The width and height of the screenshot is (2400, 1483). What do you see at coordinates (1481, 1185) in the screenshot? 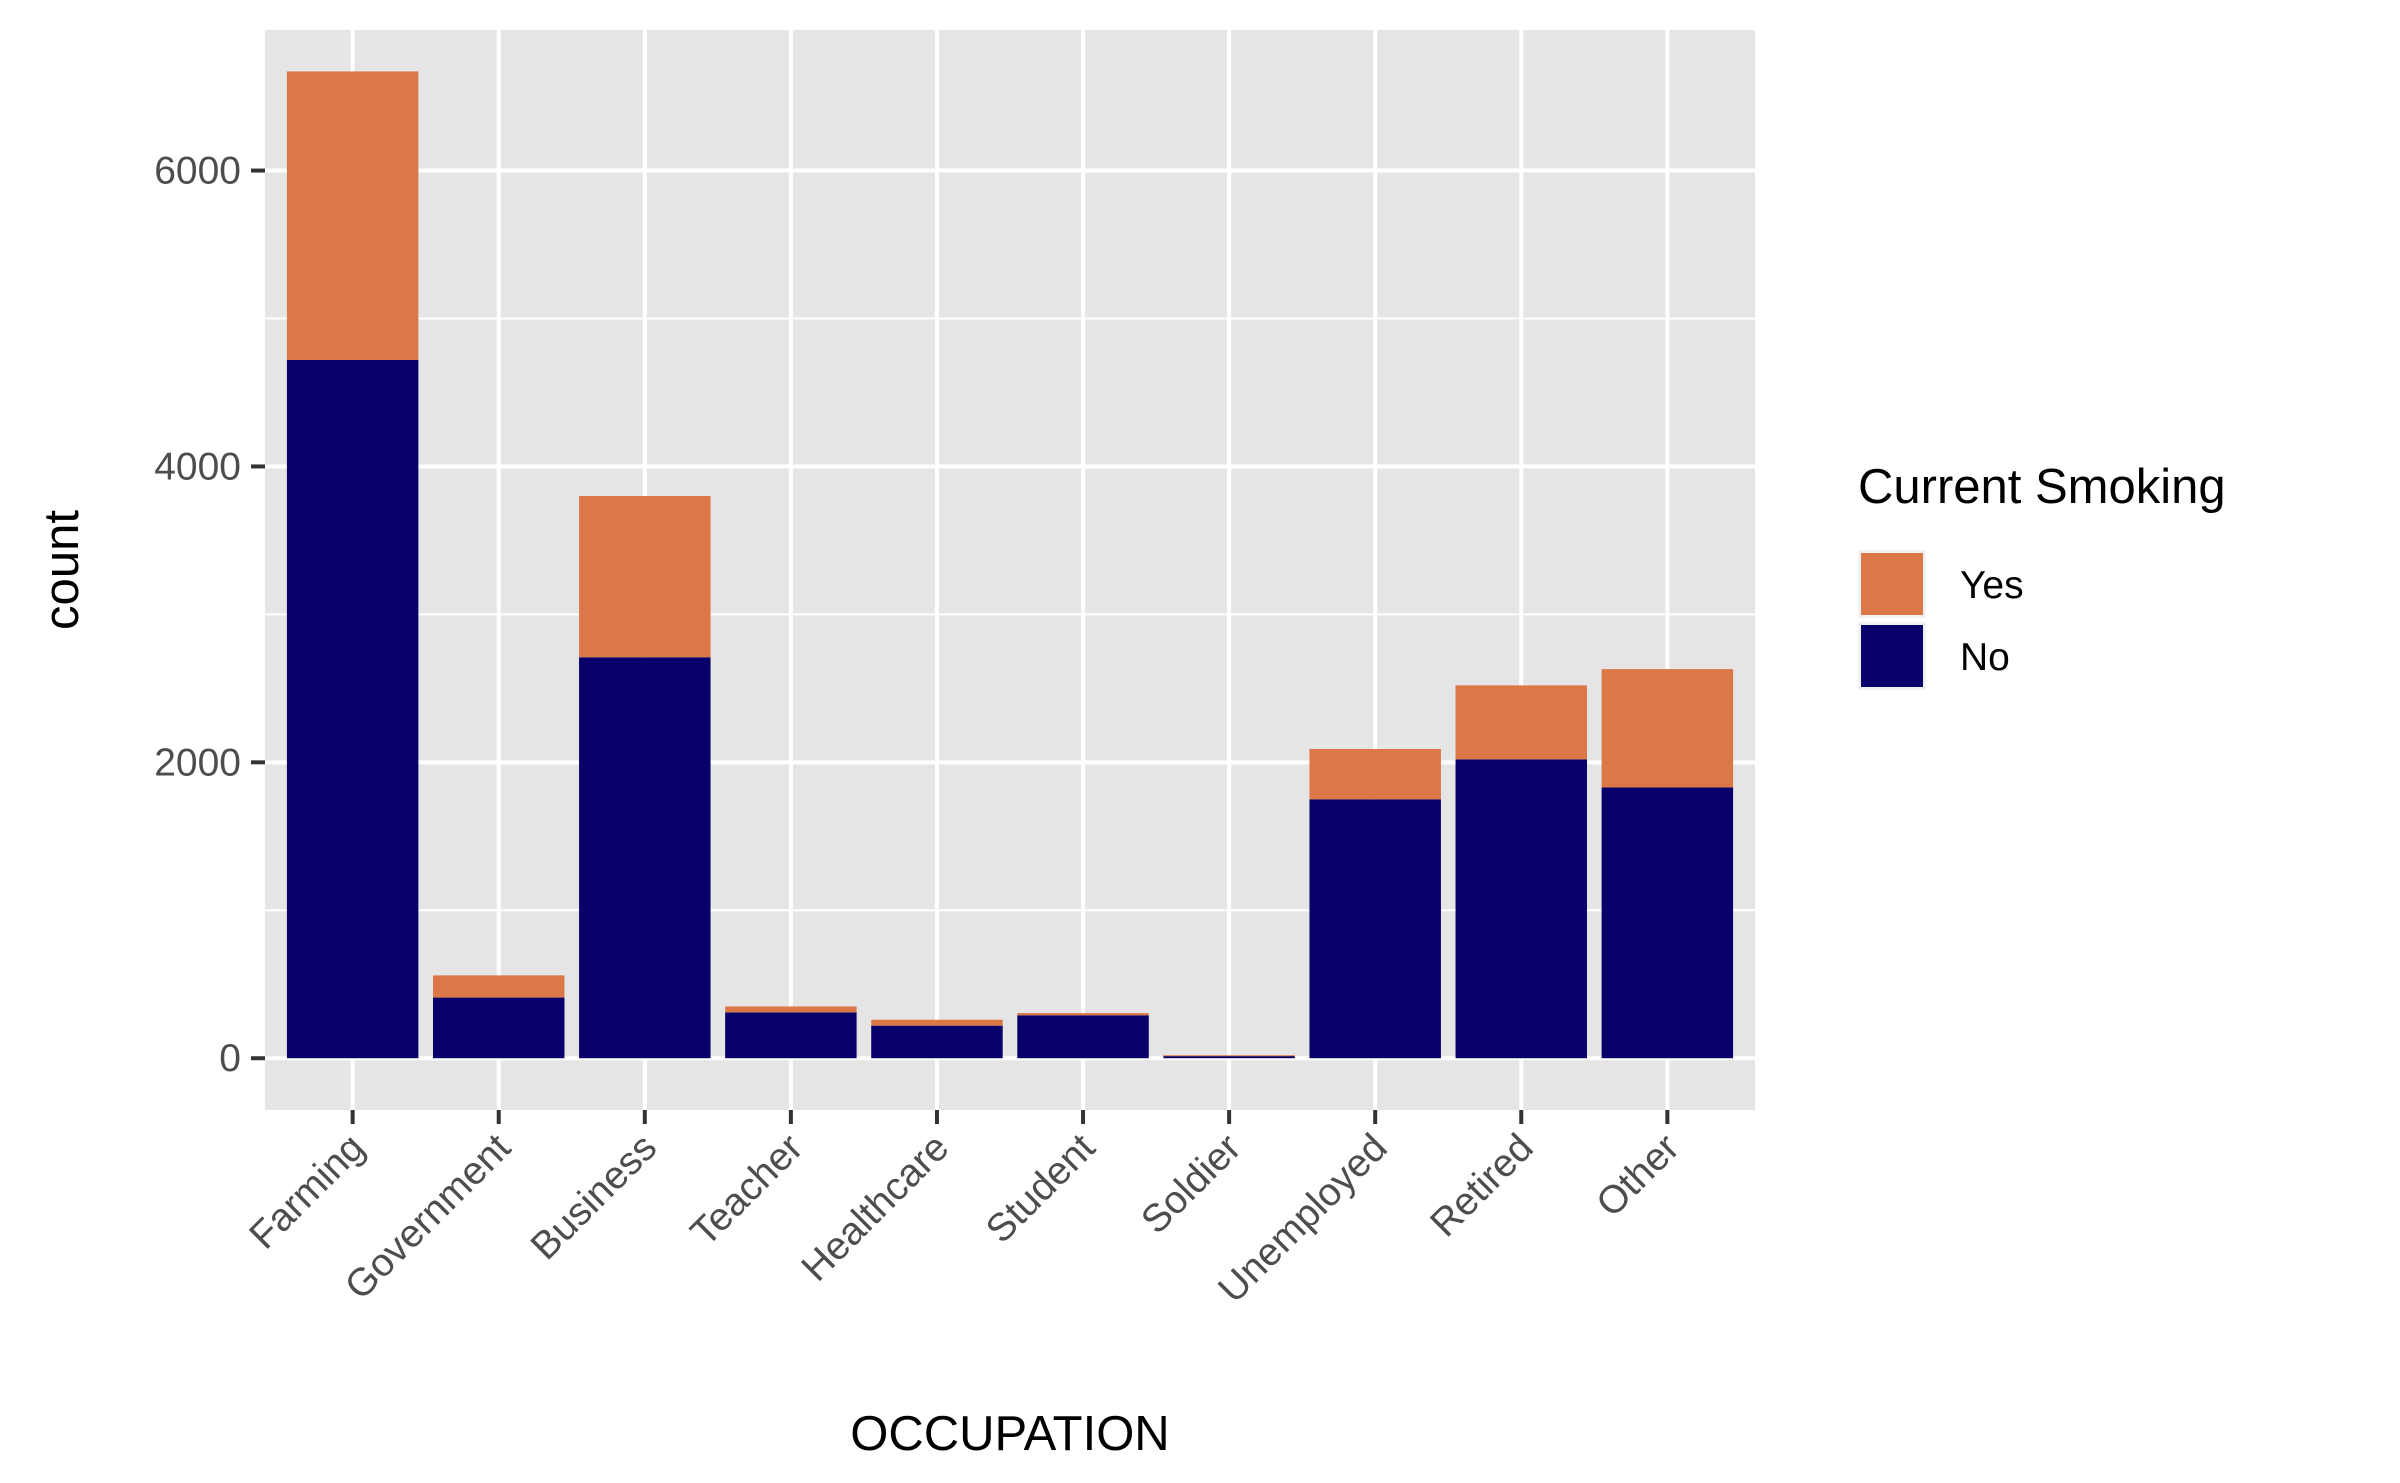
I see `x-tick-label: Retired` at bounding box center [1481, 1185].